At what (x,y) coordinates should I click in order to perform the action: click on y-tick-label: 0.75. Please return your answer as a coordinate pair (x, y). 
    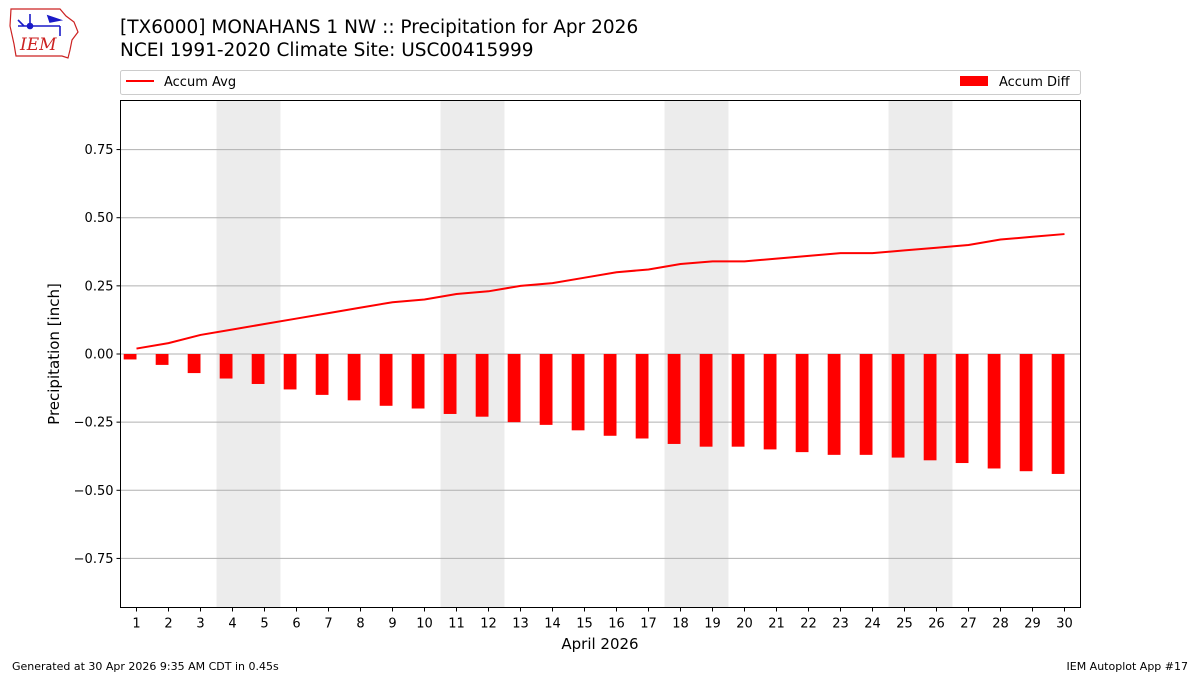
    Looking at the image, I should click on (99, 150).